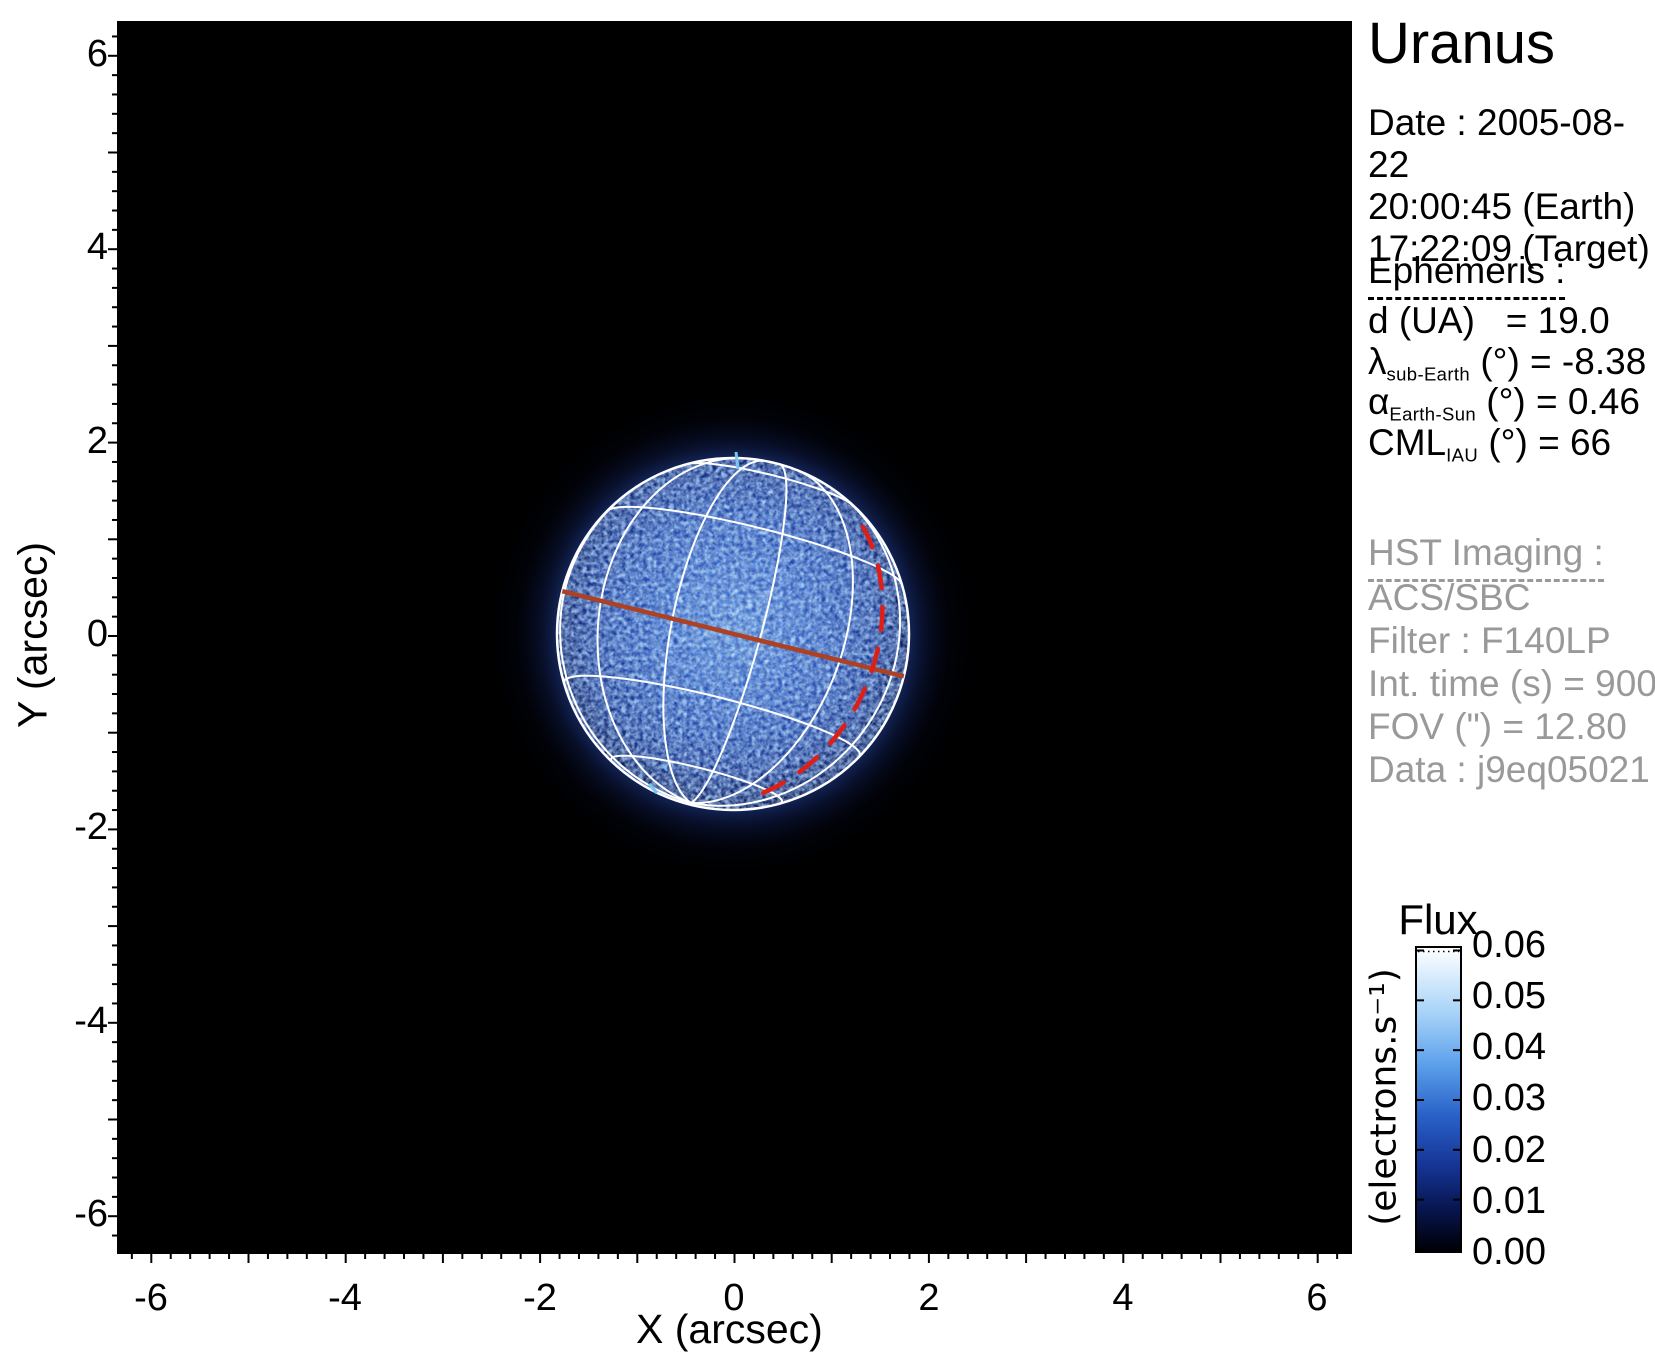 The height and width of the screenshot is (1367, 1655). I want to click on ephemeris-row-subearth-lat: λsub-Earth (°) = -8.38, so click(1507, 362).